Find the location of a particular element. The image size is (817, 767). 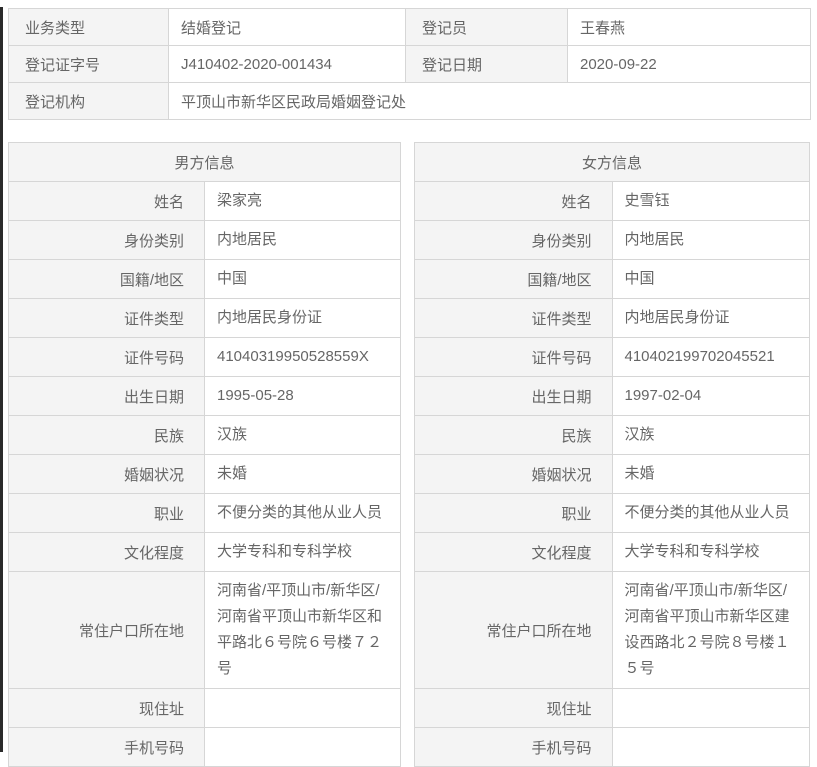

table-row: 业务类型 结婚登记 登记员 王春燕 is located at coordinates (409, 27).